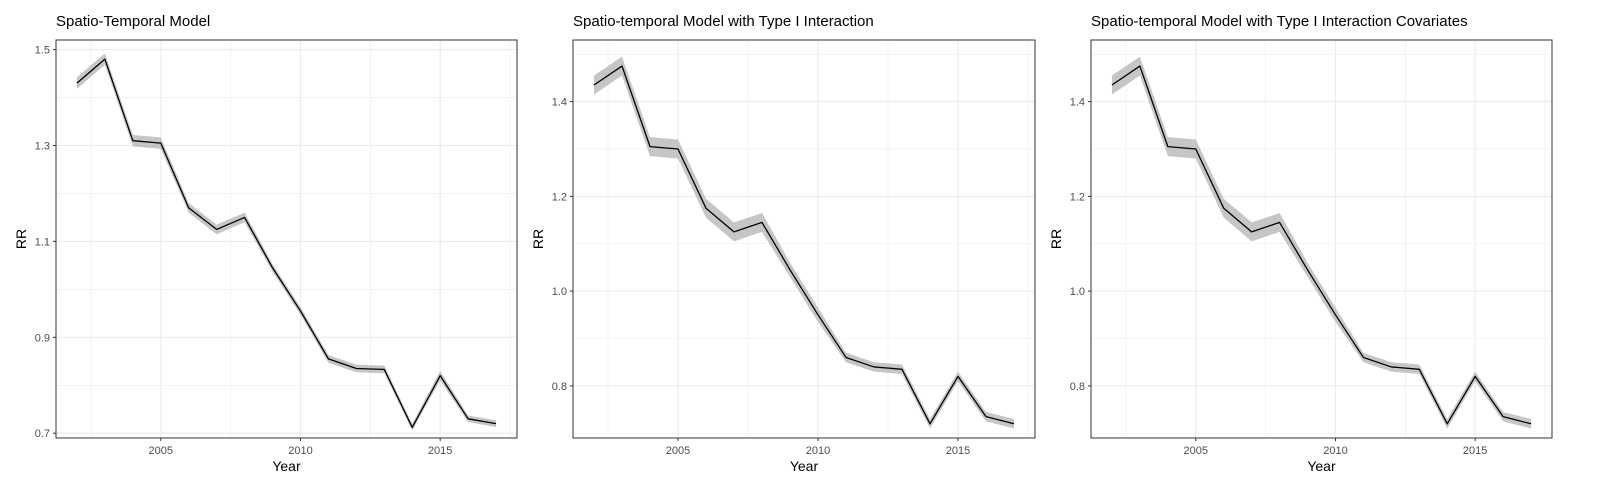 The height and width of the screenshot is (500, 1600). I want to click on y-tick-label: 1.1, so click(42, 242).